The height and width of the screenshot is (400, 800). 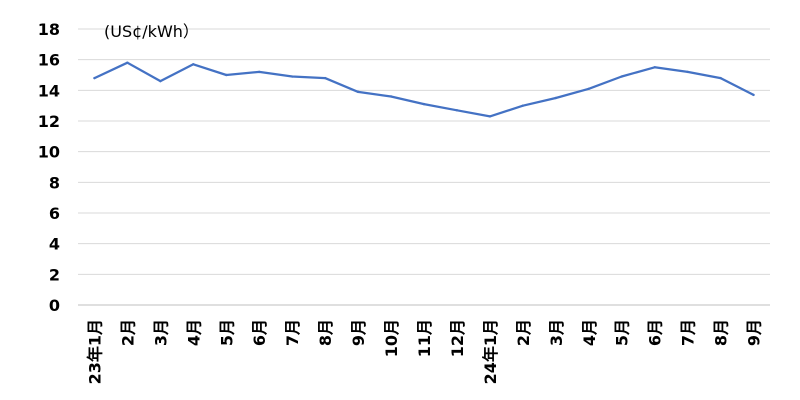 I want to click on y-tick-label: 14, so click(x=49, y=90).